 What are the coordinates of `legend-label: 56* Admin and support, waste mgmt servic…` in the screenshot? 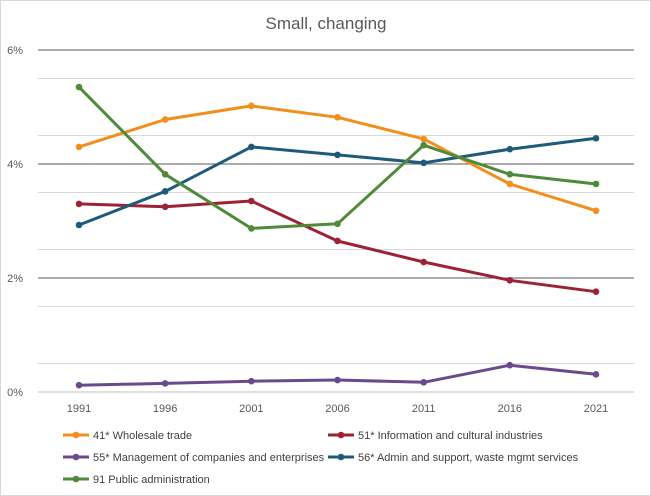 It's located at (468, 458).